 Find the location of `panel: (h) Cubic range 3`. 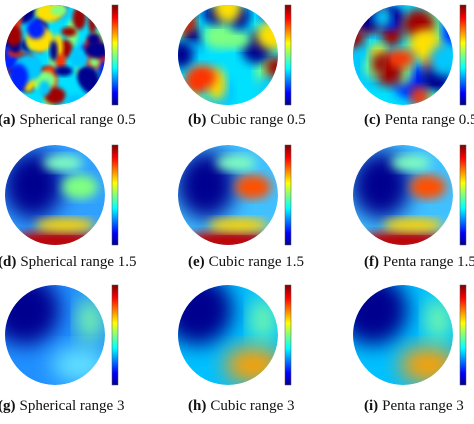

panel: (h) Cubic range 3 is located at coordinates (236, 349).